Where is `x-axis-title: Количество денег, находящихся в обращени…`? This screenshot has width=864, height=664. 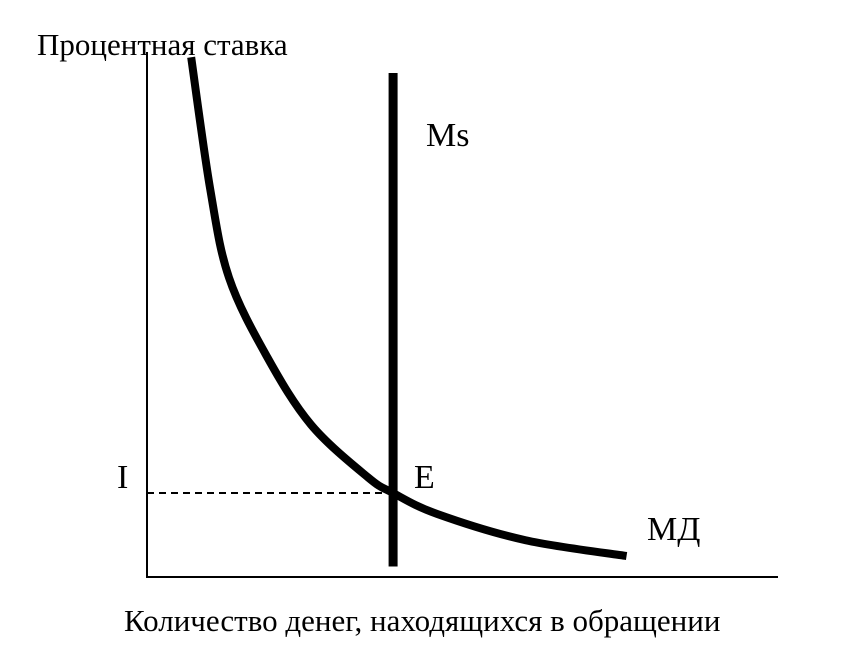
x-axis-title: Количество денег, находящихся в обращени… is located at coordinates (422, 620).